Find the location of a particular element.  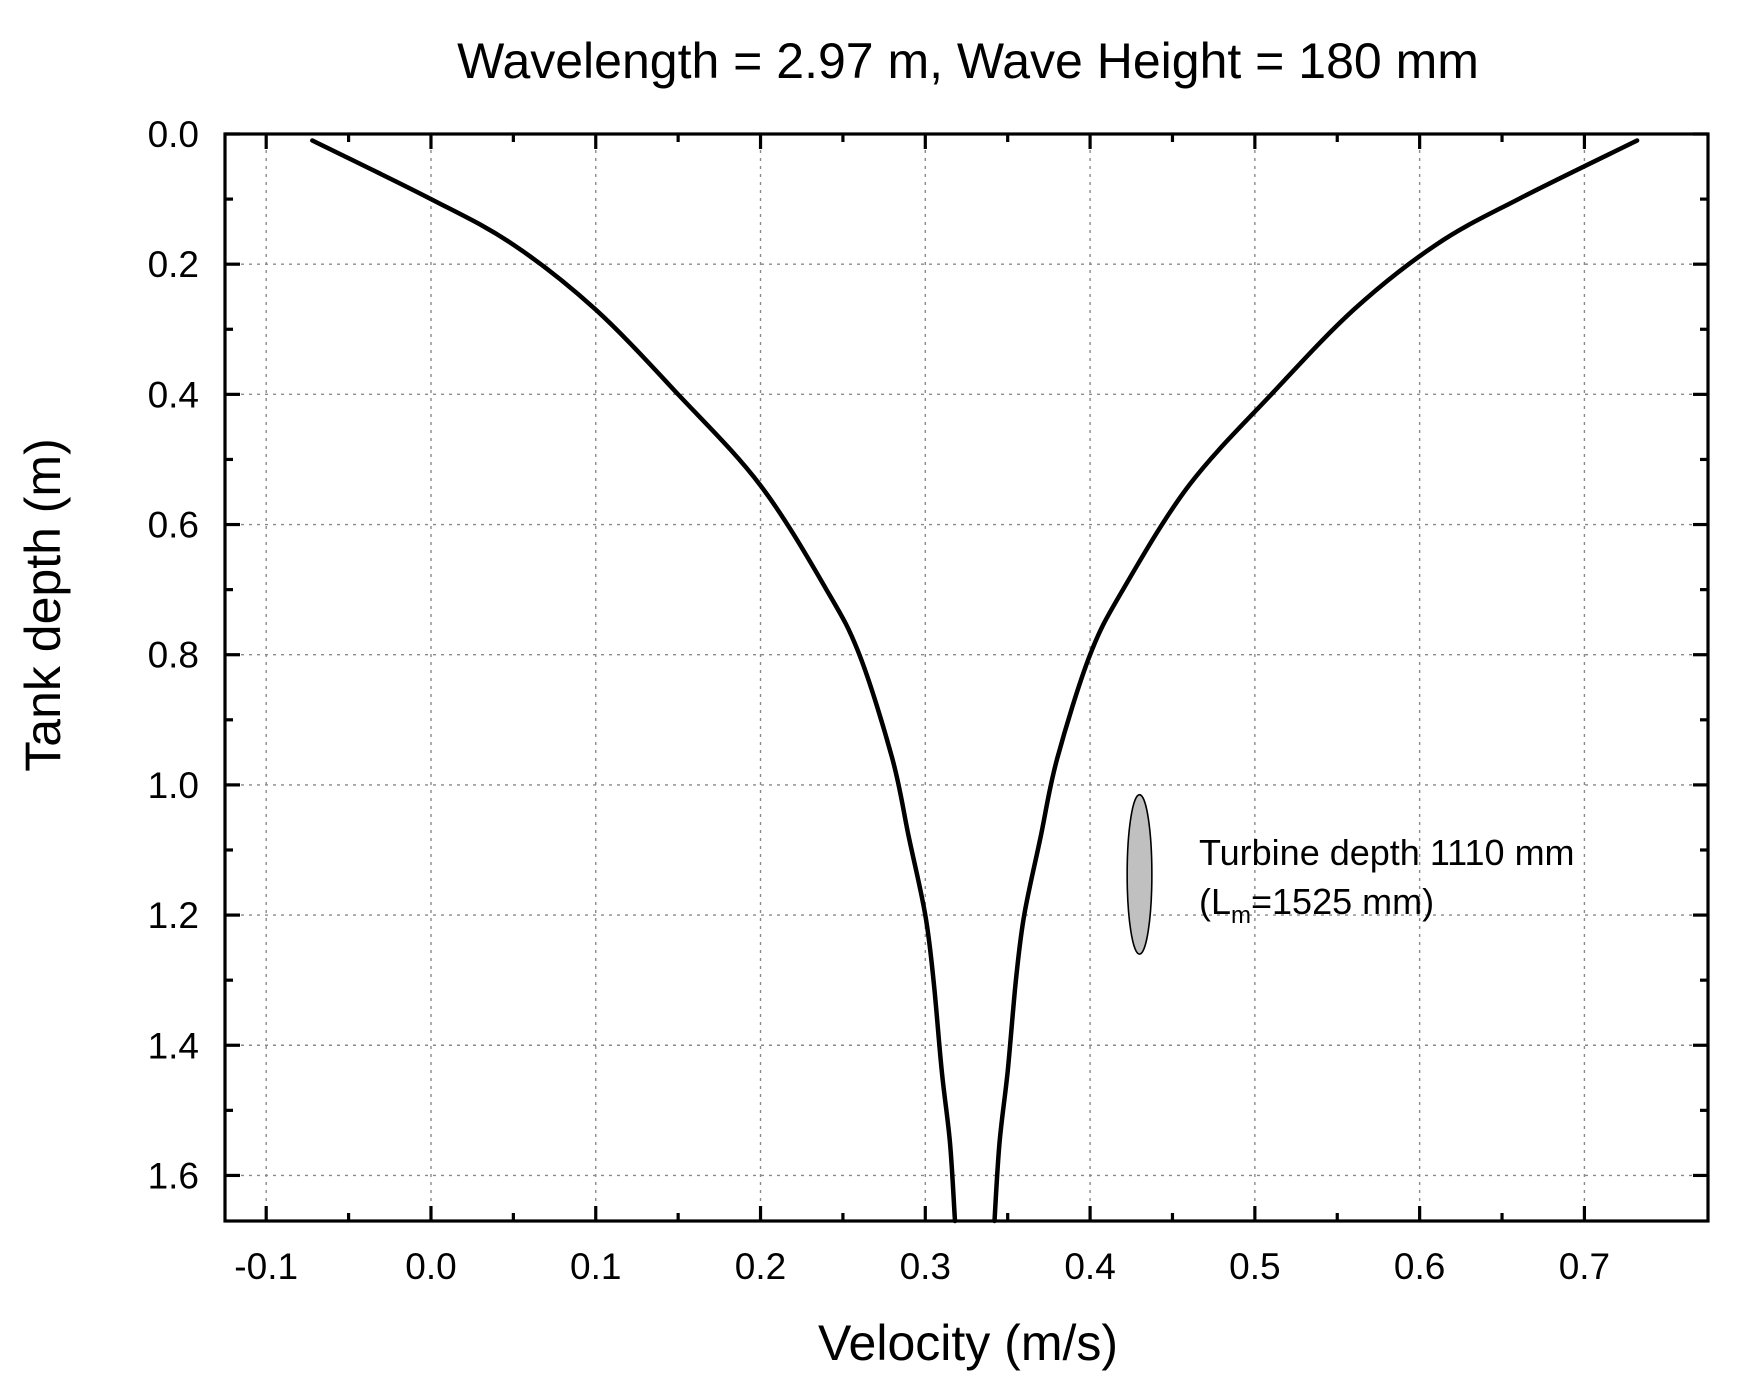

turbine-depth-label: Turbine depth 1110 mm is located at coordinates (1387, 852).